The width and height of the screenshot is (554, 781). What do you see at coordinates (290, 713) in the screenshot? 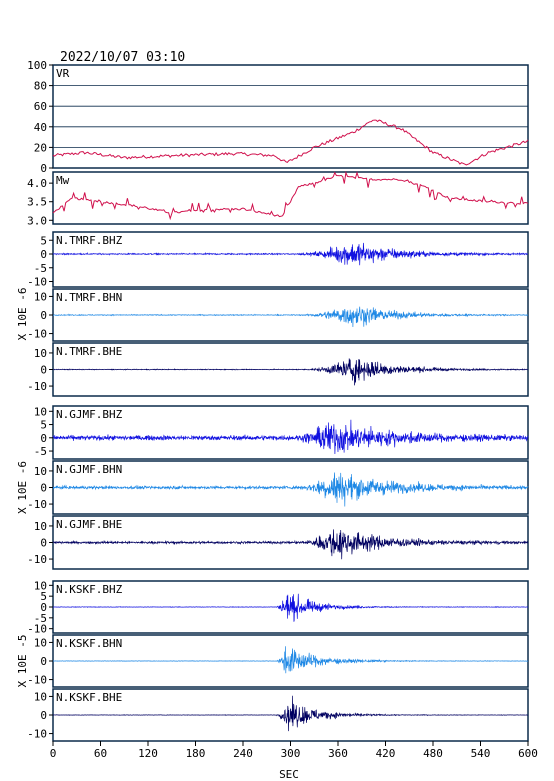
I see `waveform-kskf_bhe` at bounding box center [290, 713].